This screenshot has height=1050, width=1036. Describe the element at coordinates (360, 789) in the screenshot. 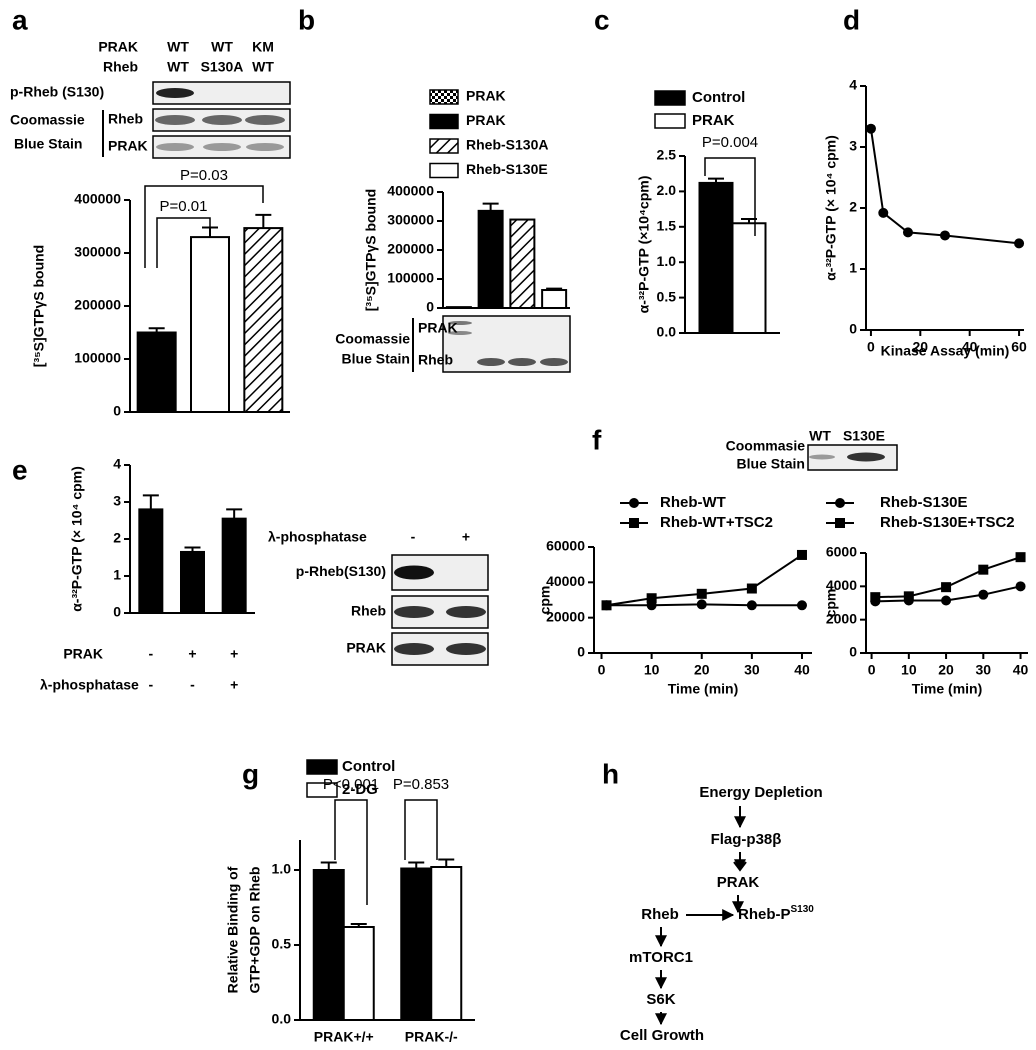

I see `legend-label: 2-DG` at that location.